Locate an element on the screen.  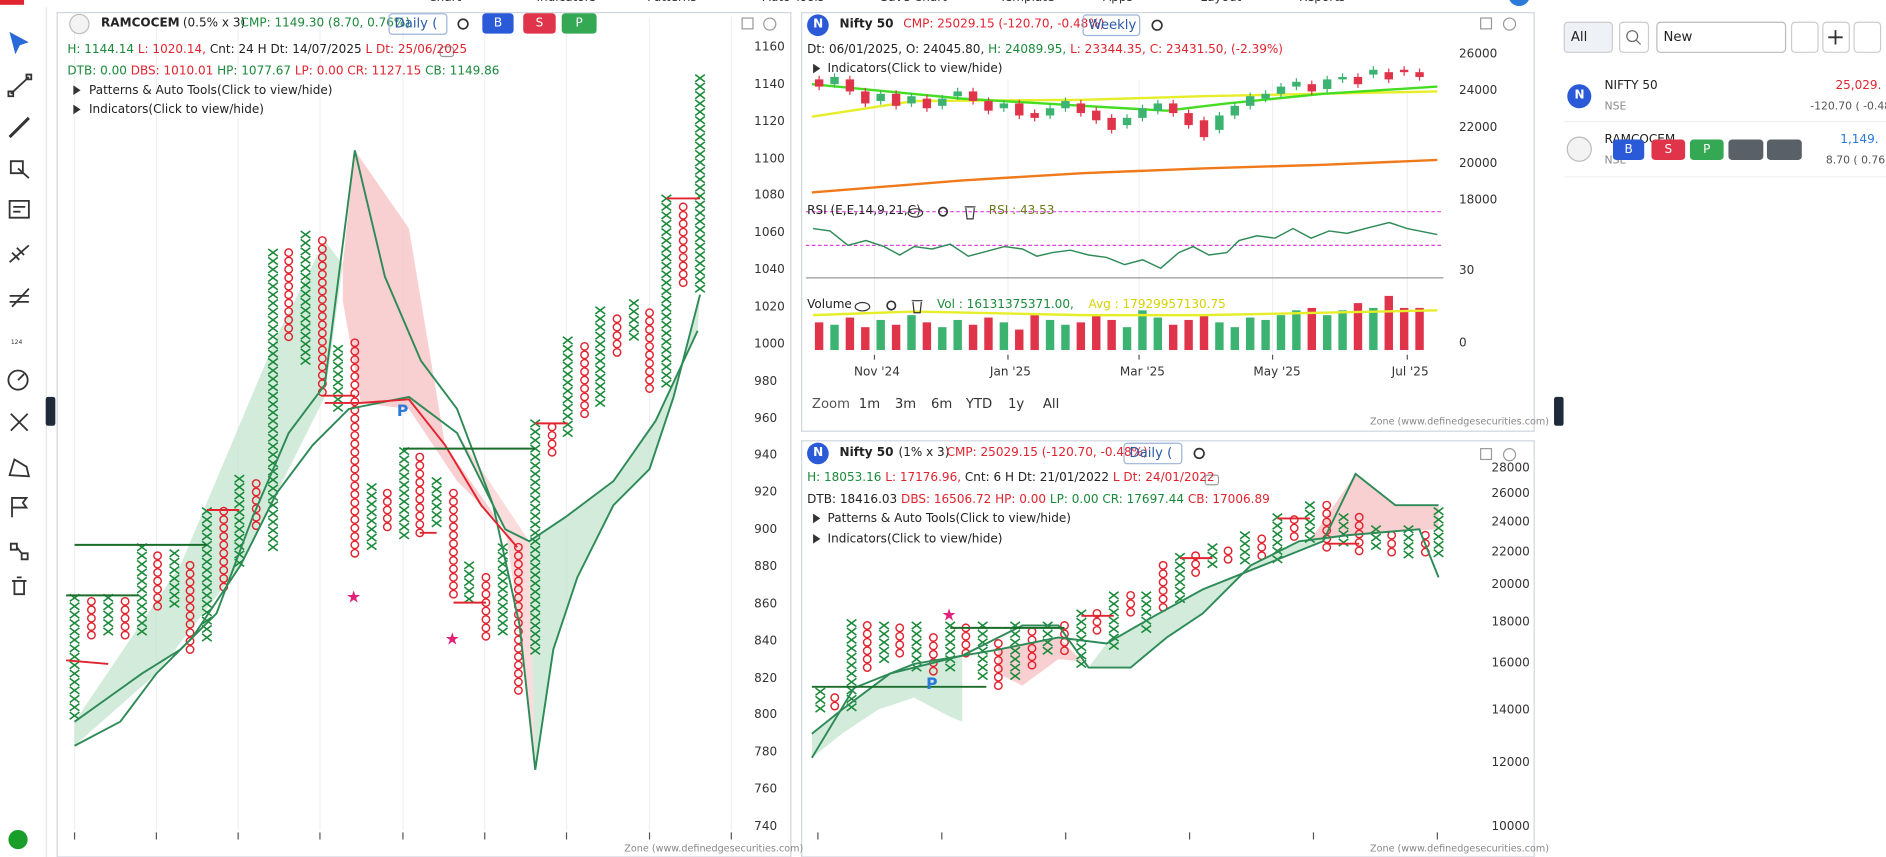
chart-button is located at coordinates (1746, 149).